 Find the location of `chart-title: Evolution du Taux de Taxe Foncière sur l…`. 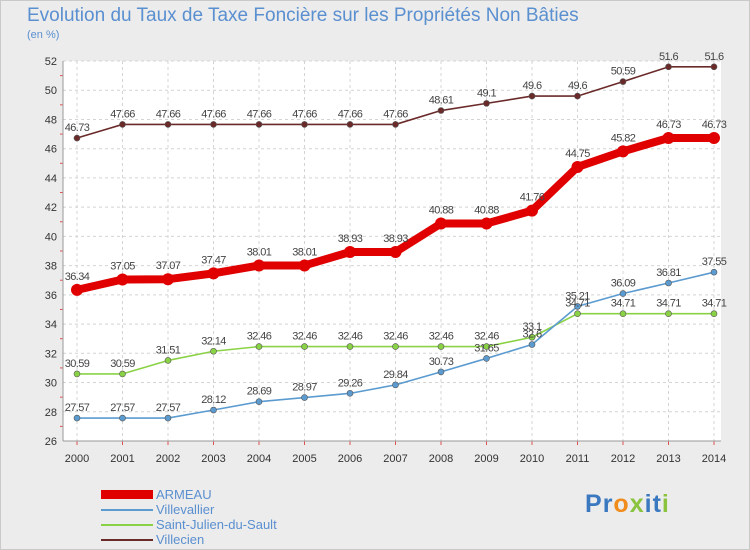

chart-title: Evolution du Taux de Taxe Foncière sur l… is located at coordinates (303, 15).